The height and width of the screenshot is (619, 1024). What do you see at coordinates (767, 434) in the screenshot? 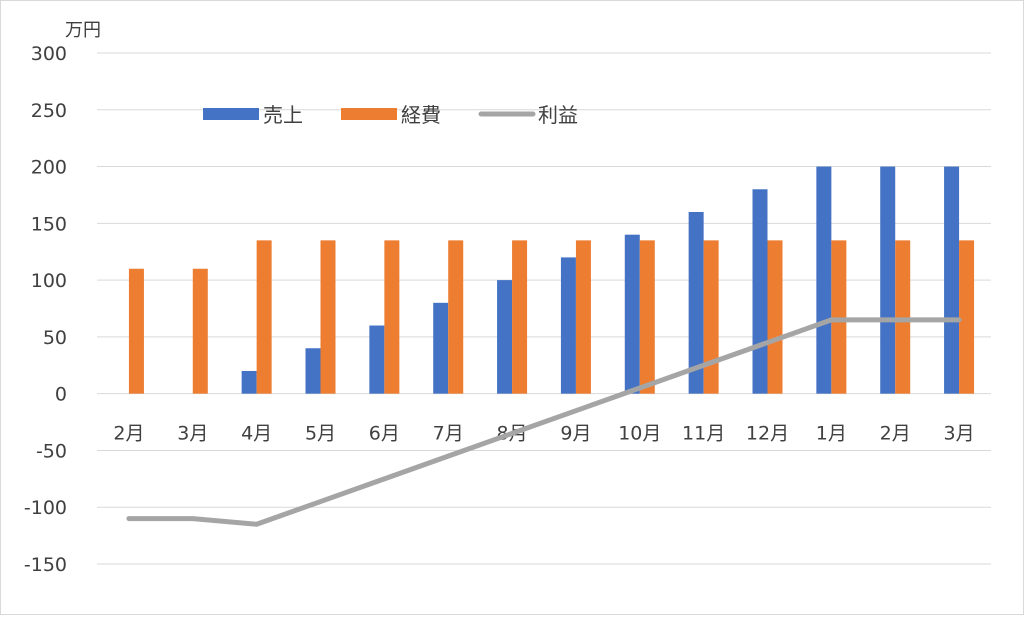
I see `x-tick-label: 12月` at bounding box center [767, 434].